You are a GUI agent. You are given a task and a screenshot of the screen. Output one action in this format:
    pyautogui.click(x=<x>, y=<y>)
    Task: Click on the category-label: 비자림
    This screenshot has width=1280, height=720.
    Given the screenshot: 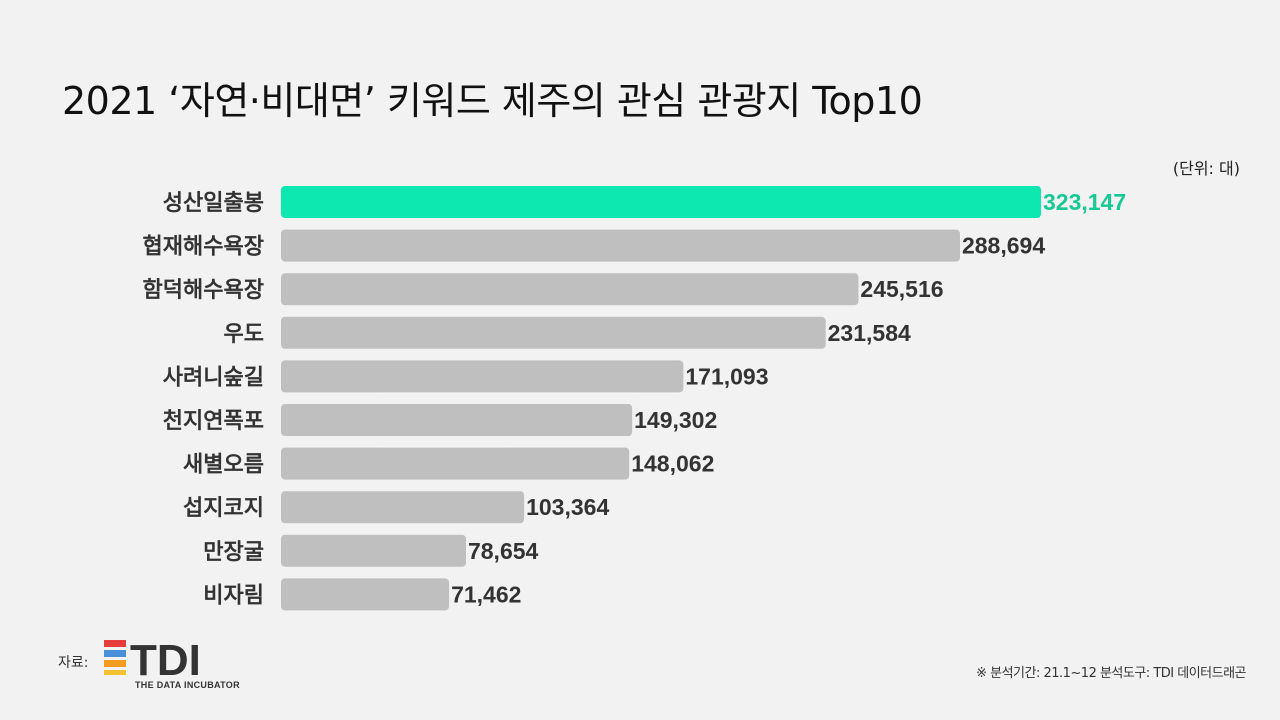 What is the action you would take?
    pyautogui.click(x=233, y=595)
    